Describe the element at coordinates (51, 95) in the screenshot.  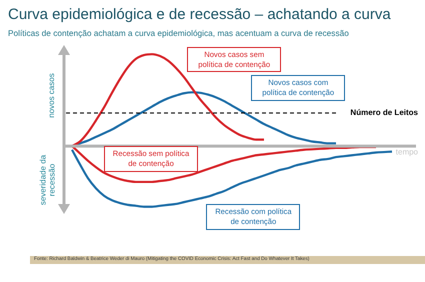
I see `y-axis-title: novos casos` at that location.